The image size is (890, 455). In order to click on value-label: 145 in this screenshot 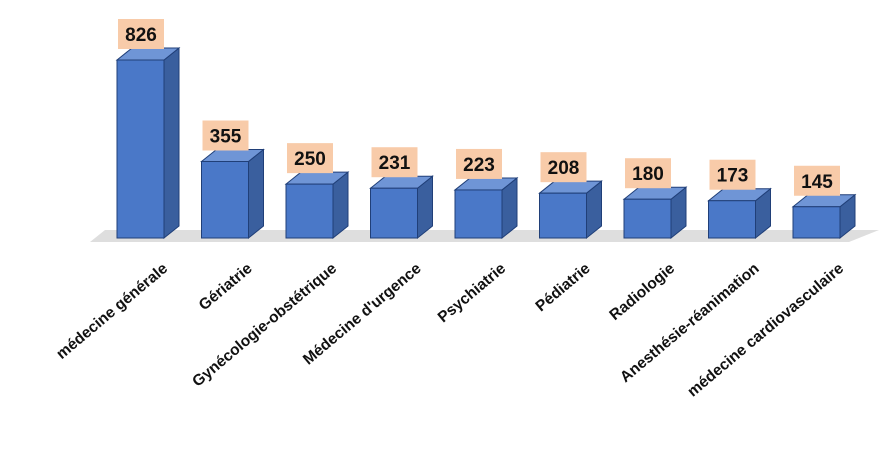, I will do `click(817, 182)`.